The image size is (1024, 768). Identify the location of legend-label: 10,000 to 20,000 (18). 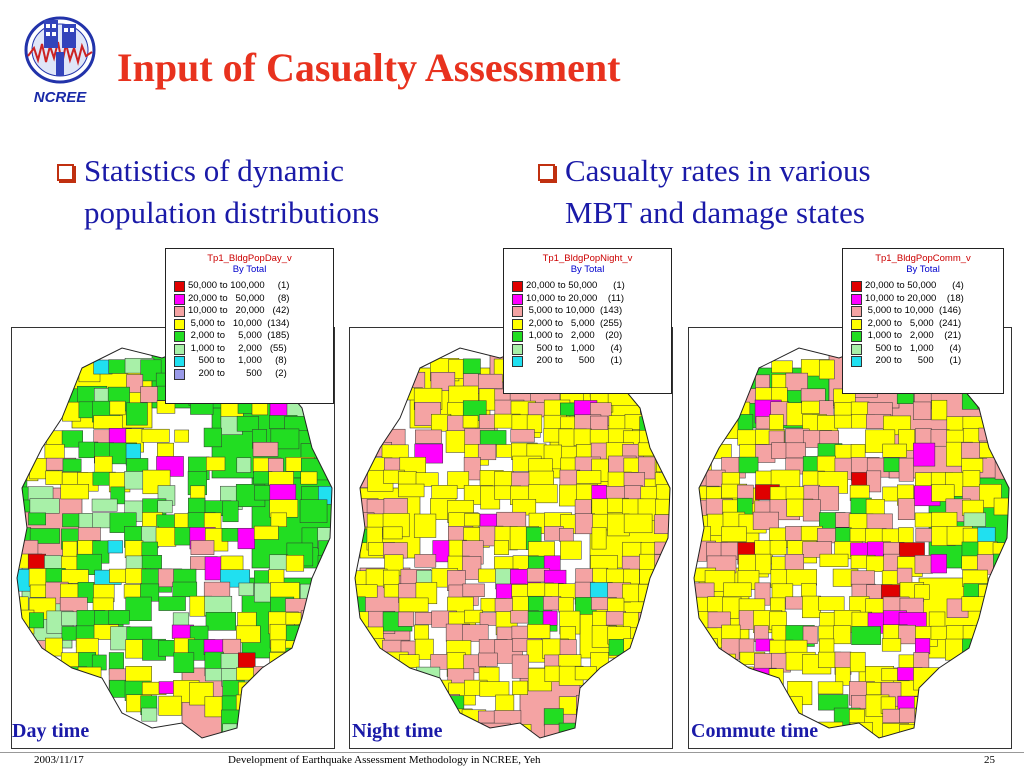
(914, 298).